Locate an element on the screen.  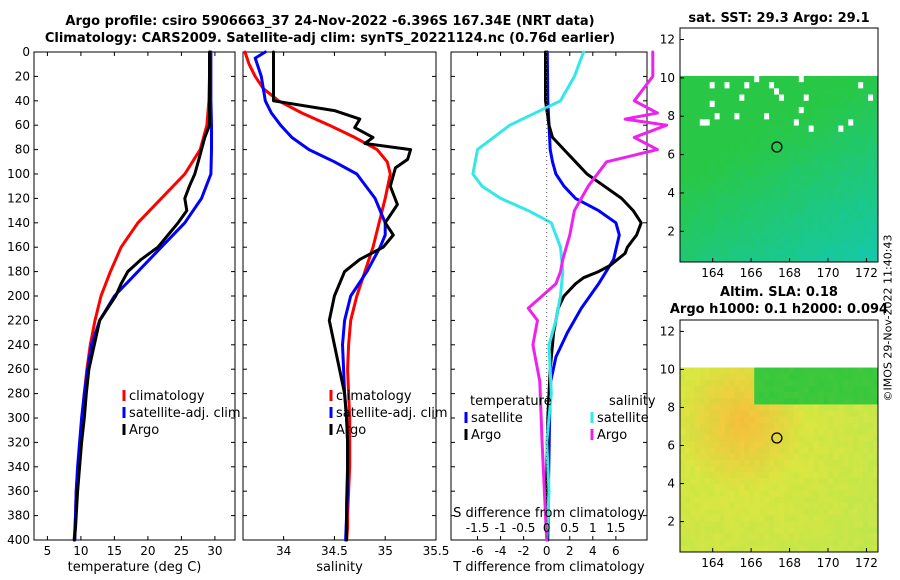
secondary-axis-label: S difference from climatology is located at coordinates (549, 513).